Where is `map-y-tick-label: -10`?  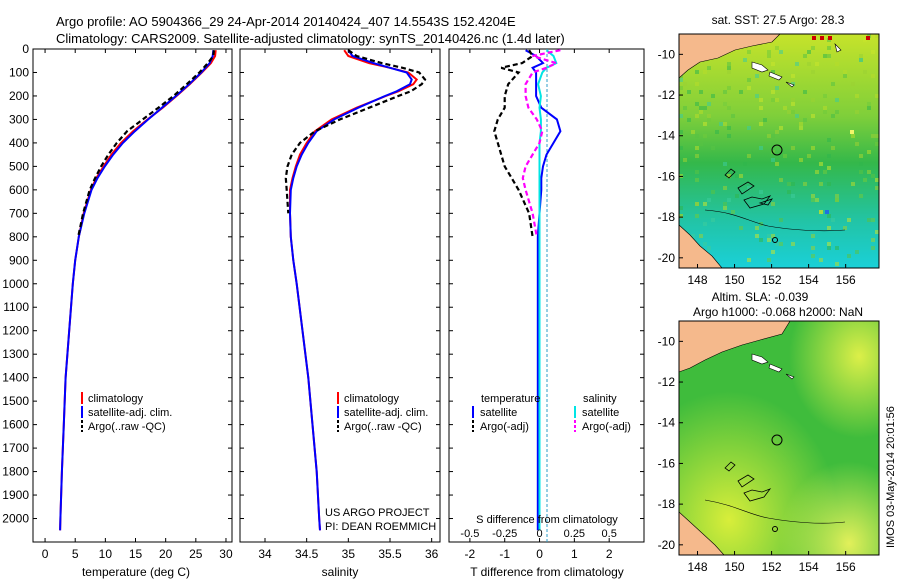
map-y-tick-label: -10 is located at coordinates (667, 54).